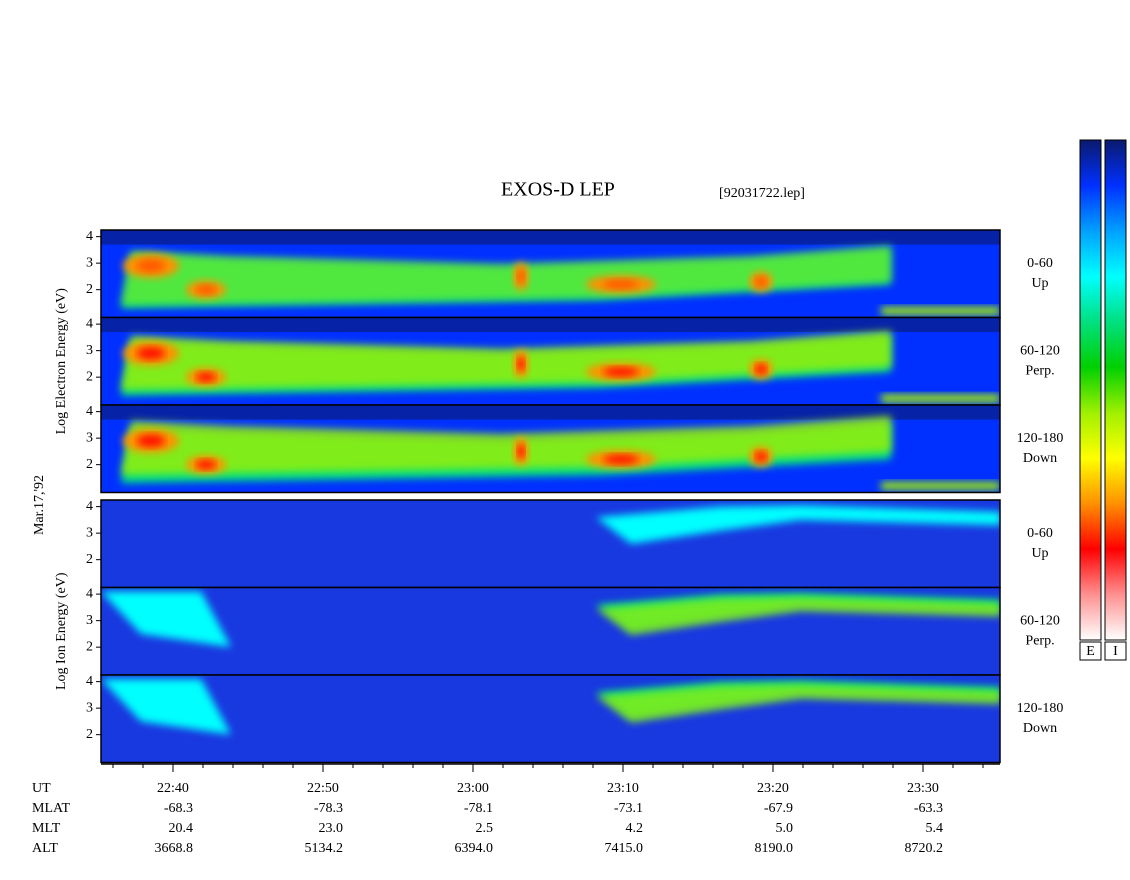 The height and width of the screenshot is (880, 1130). I want to click on orbit-value: 20.4, so click(181, 828).